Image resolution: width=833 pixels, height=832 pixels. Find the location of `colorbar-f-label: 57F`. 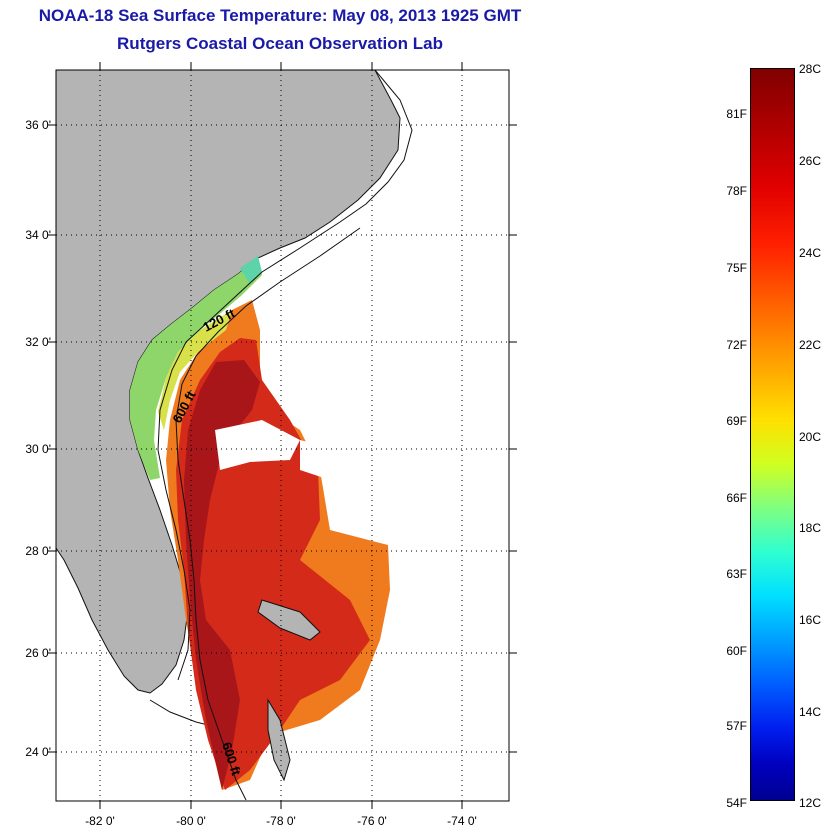

colorbar-f-label: 57F is located at coordinates (736, 726).